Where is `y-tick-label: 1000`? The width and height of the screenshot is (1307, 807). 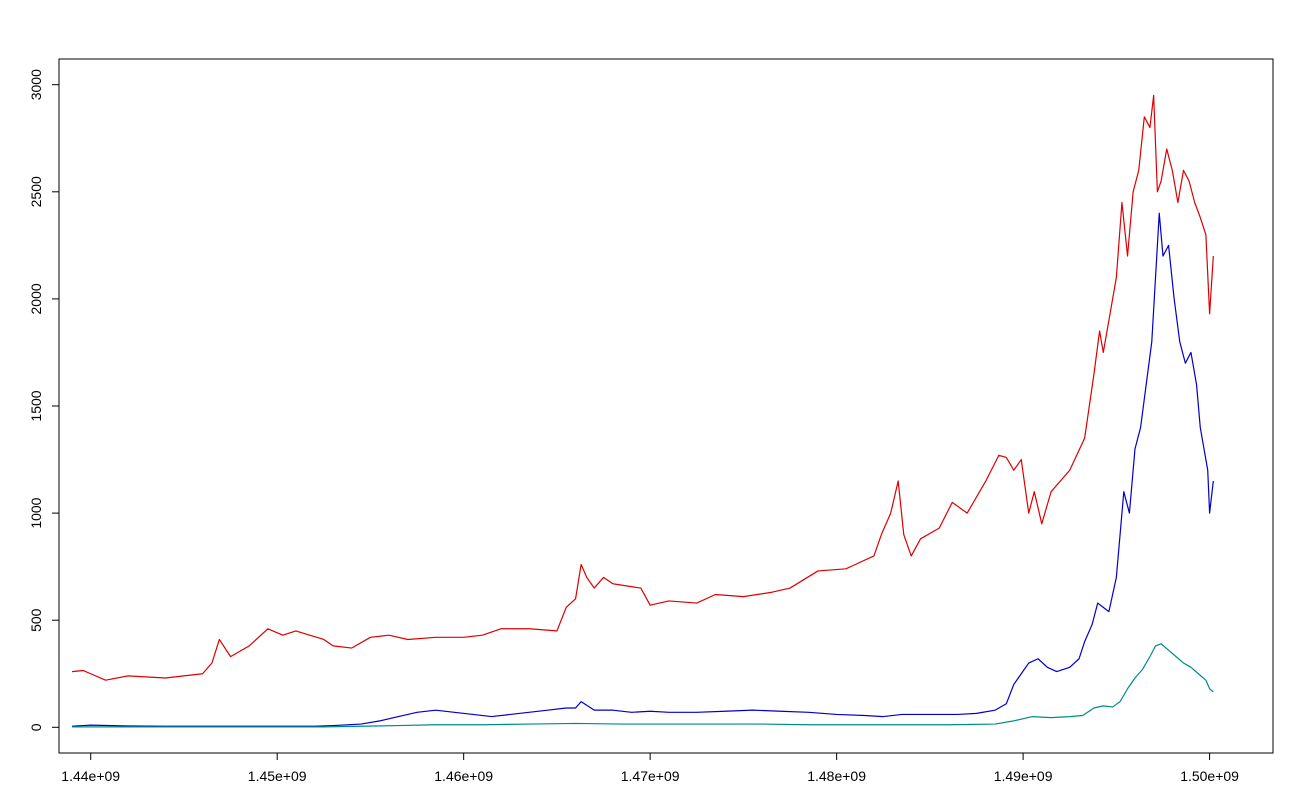
y-tick-label: 1000 is located at coordinates (36, 512).